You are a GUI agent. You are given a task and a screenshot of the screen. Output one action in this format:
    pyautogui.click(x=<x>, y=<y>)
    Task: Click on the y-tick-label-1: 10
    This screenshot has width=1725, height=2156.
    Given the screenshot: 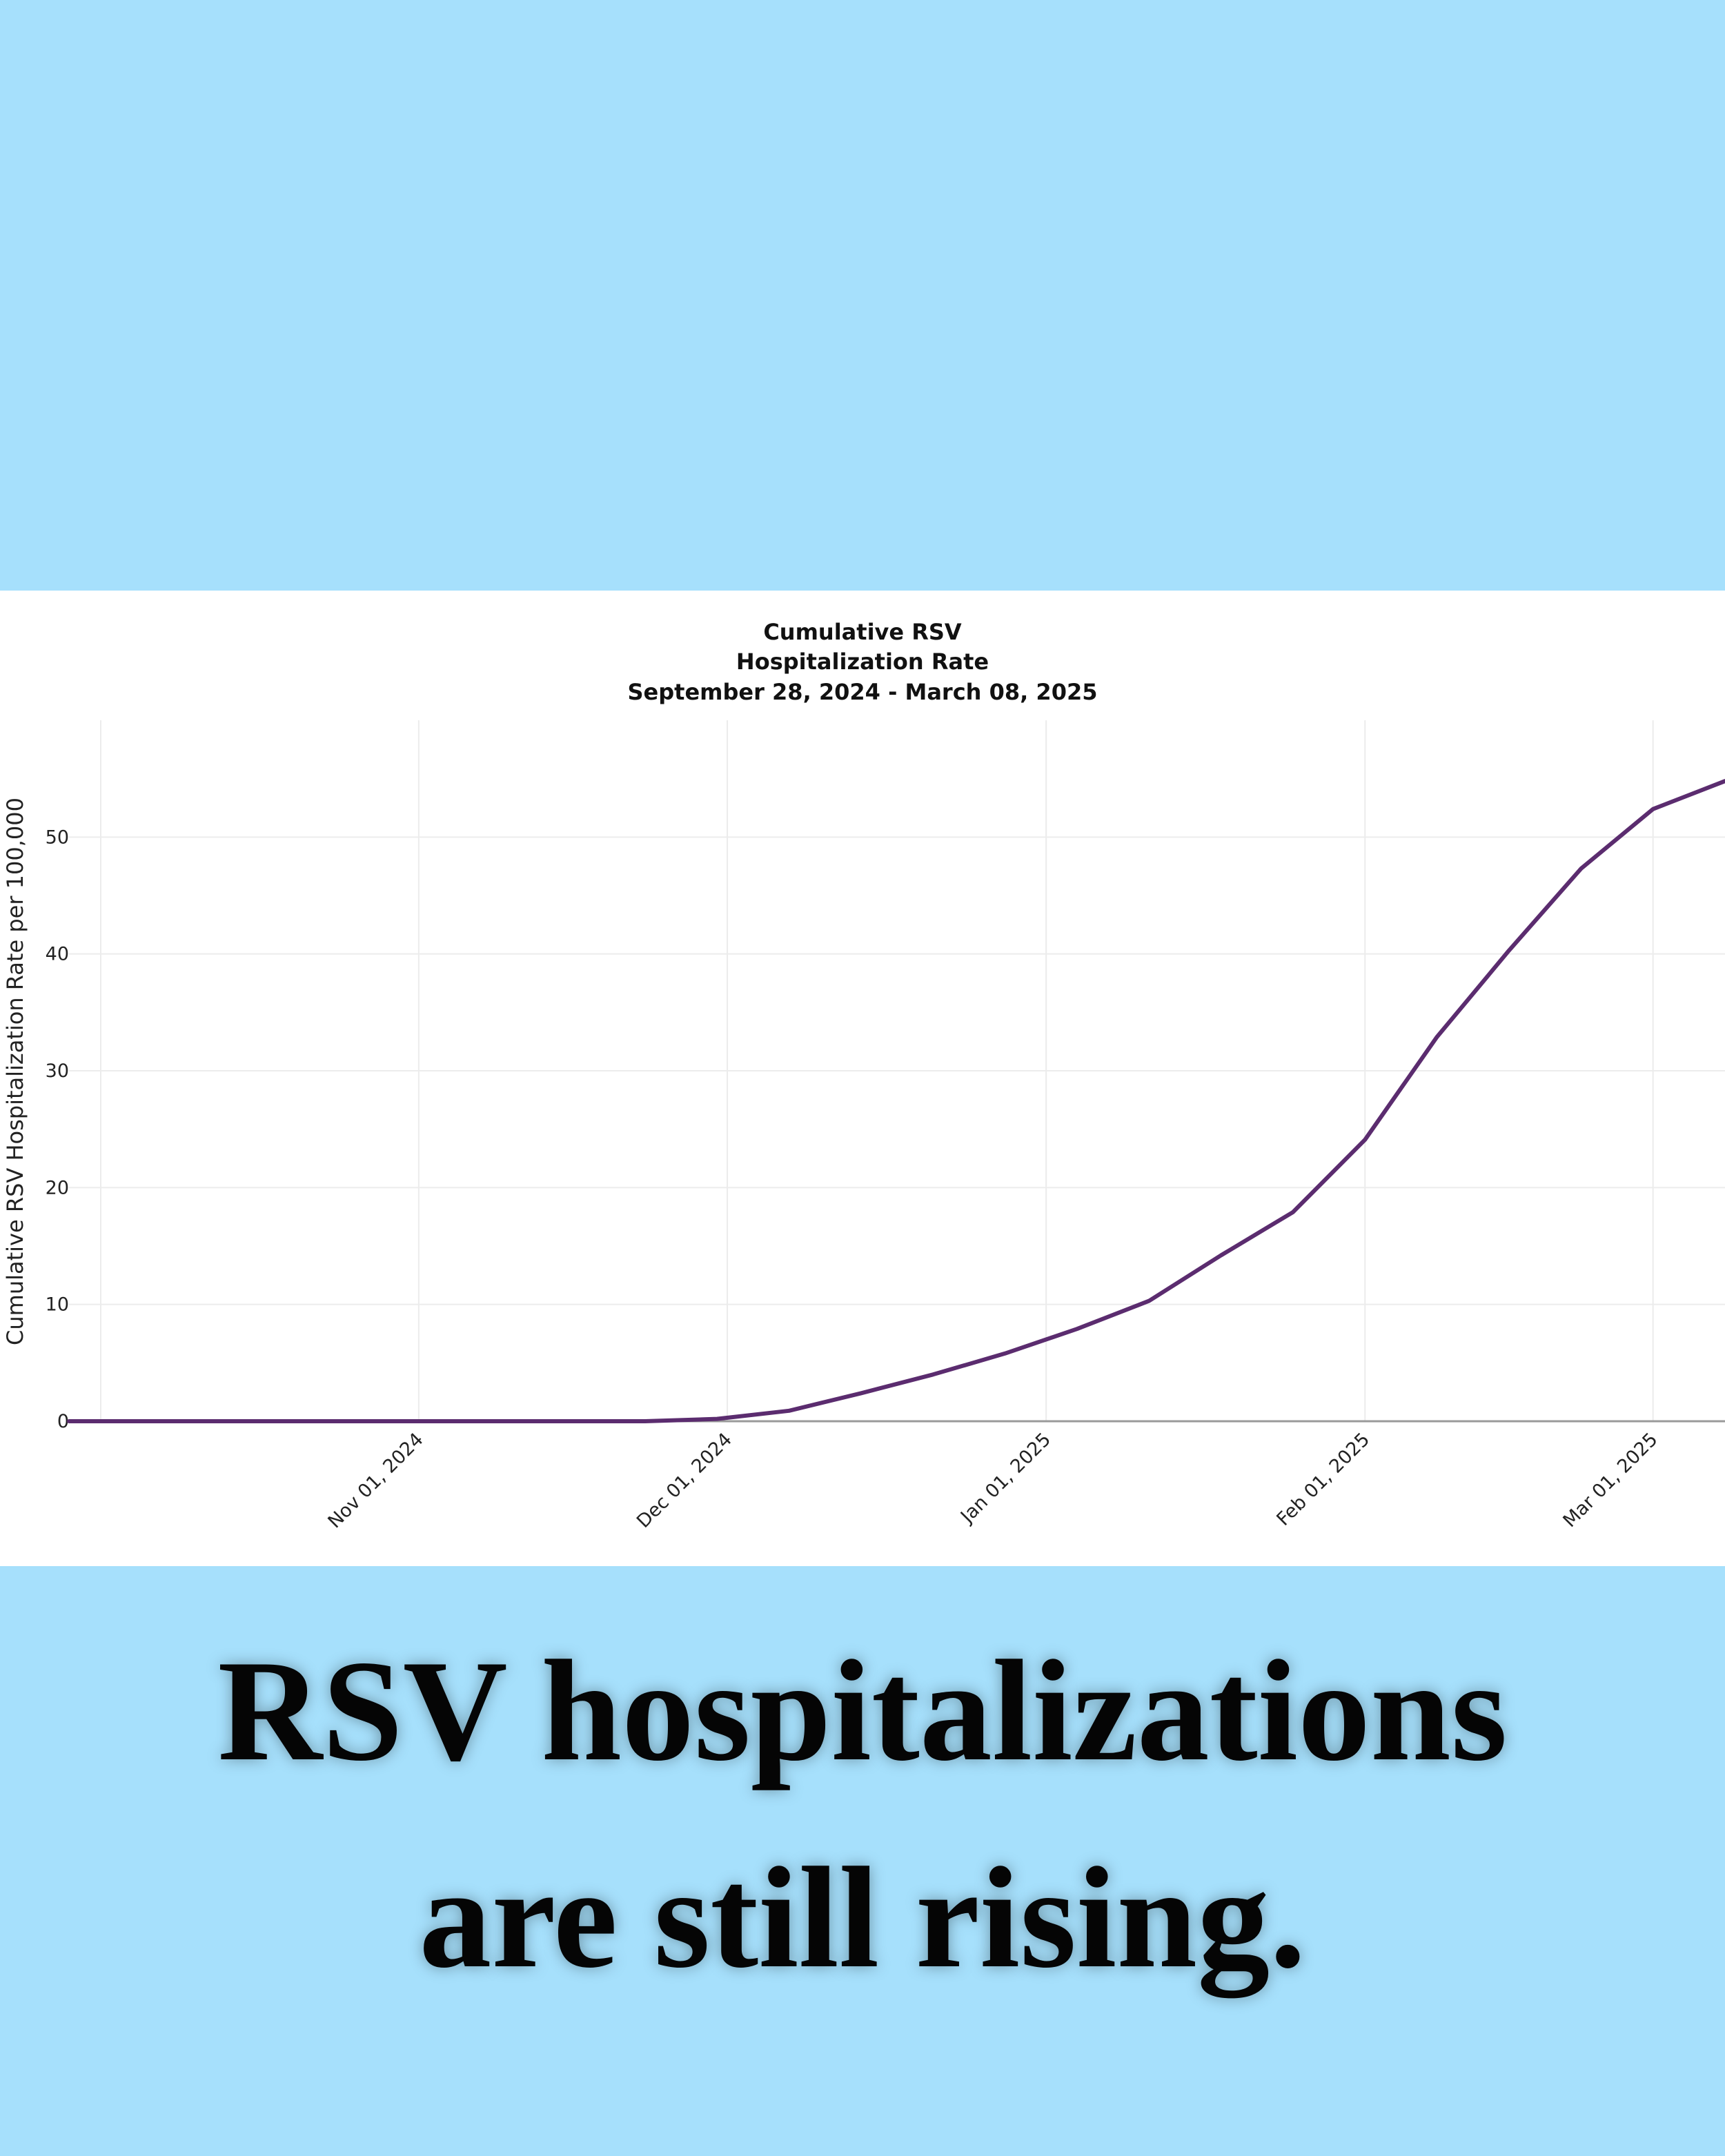 What is the action you would take?
    pyautogui.click(x=57, y=1305)
    